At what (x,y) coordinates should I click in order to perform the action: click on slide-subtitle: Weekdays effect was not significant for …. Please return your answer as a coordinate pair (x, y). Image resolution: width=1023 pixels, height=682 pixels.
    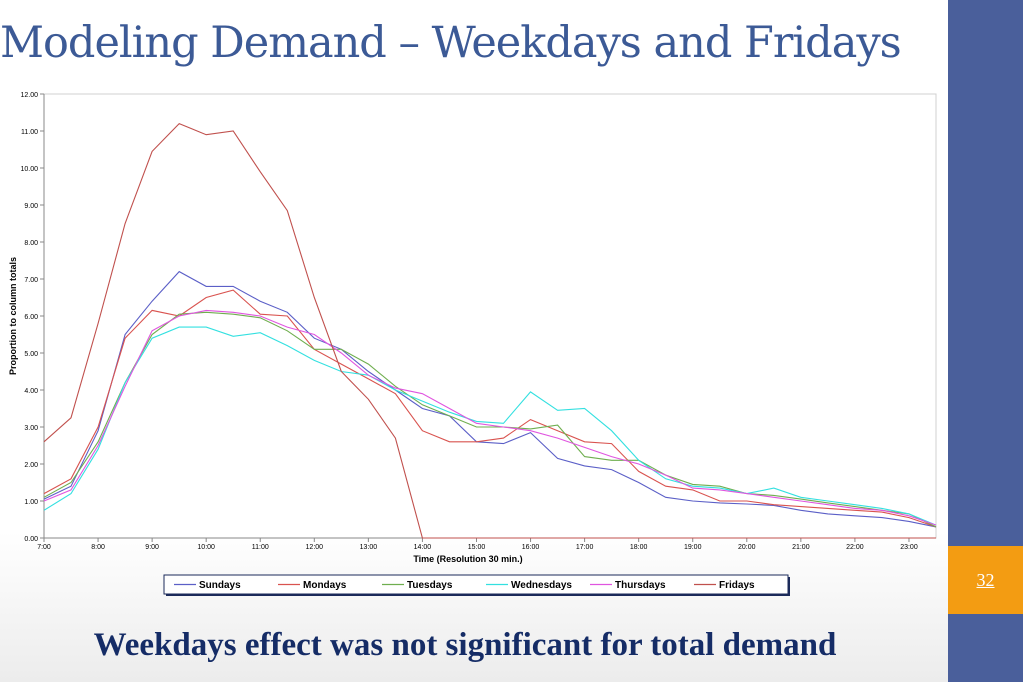
    Looking at the image, I should click on (465, 645).